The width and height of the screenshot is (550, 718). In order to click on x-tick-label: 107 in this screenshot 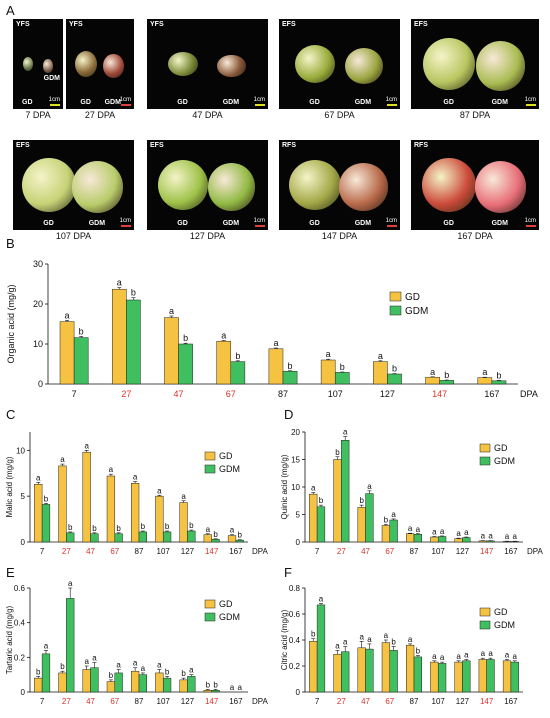, I will do `click(164, 551)`.